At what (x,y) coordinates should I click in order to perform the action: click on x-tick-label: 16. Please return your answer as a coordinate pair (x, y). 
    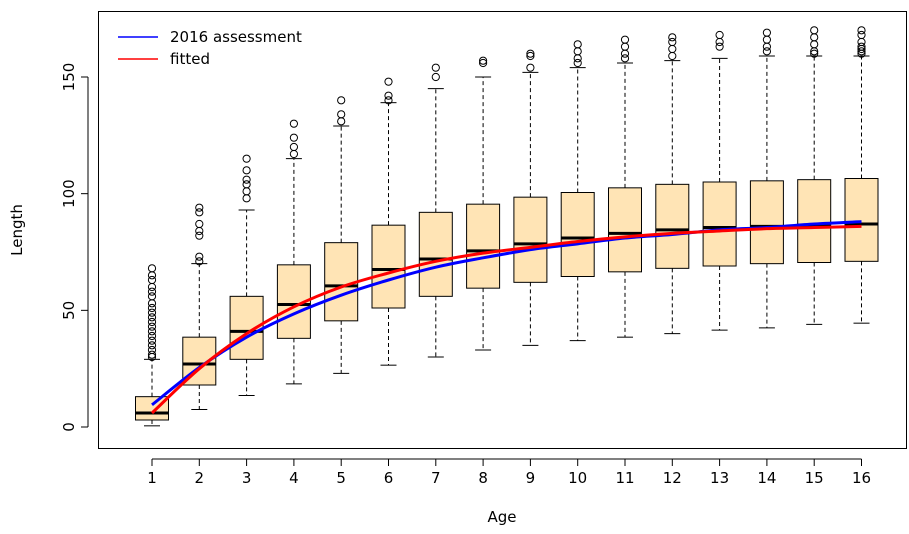
    Looking at the image, I should click on (861, 478).